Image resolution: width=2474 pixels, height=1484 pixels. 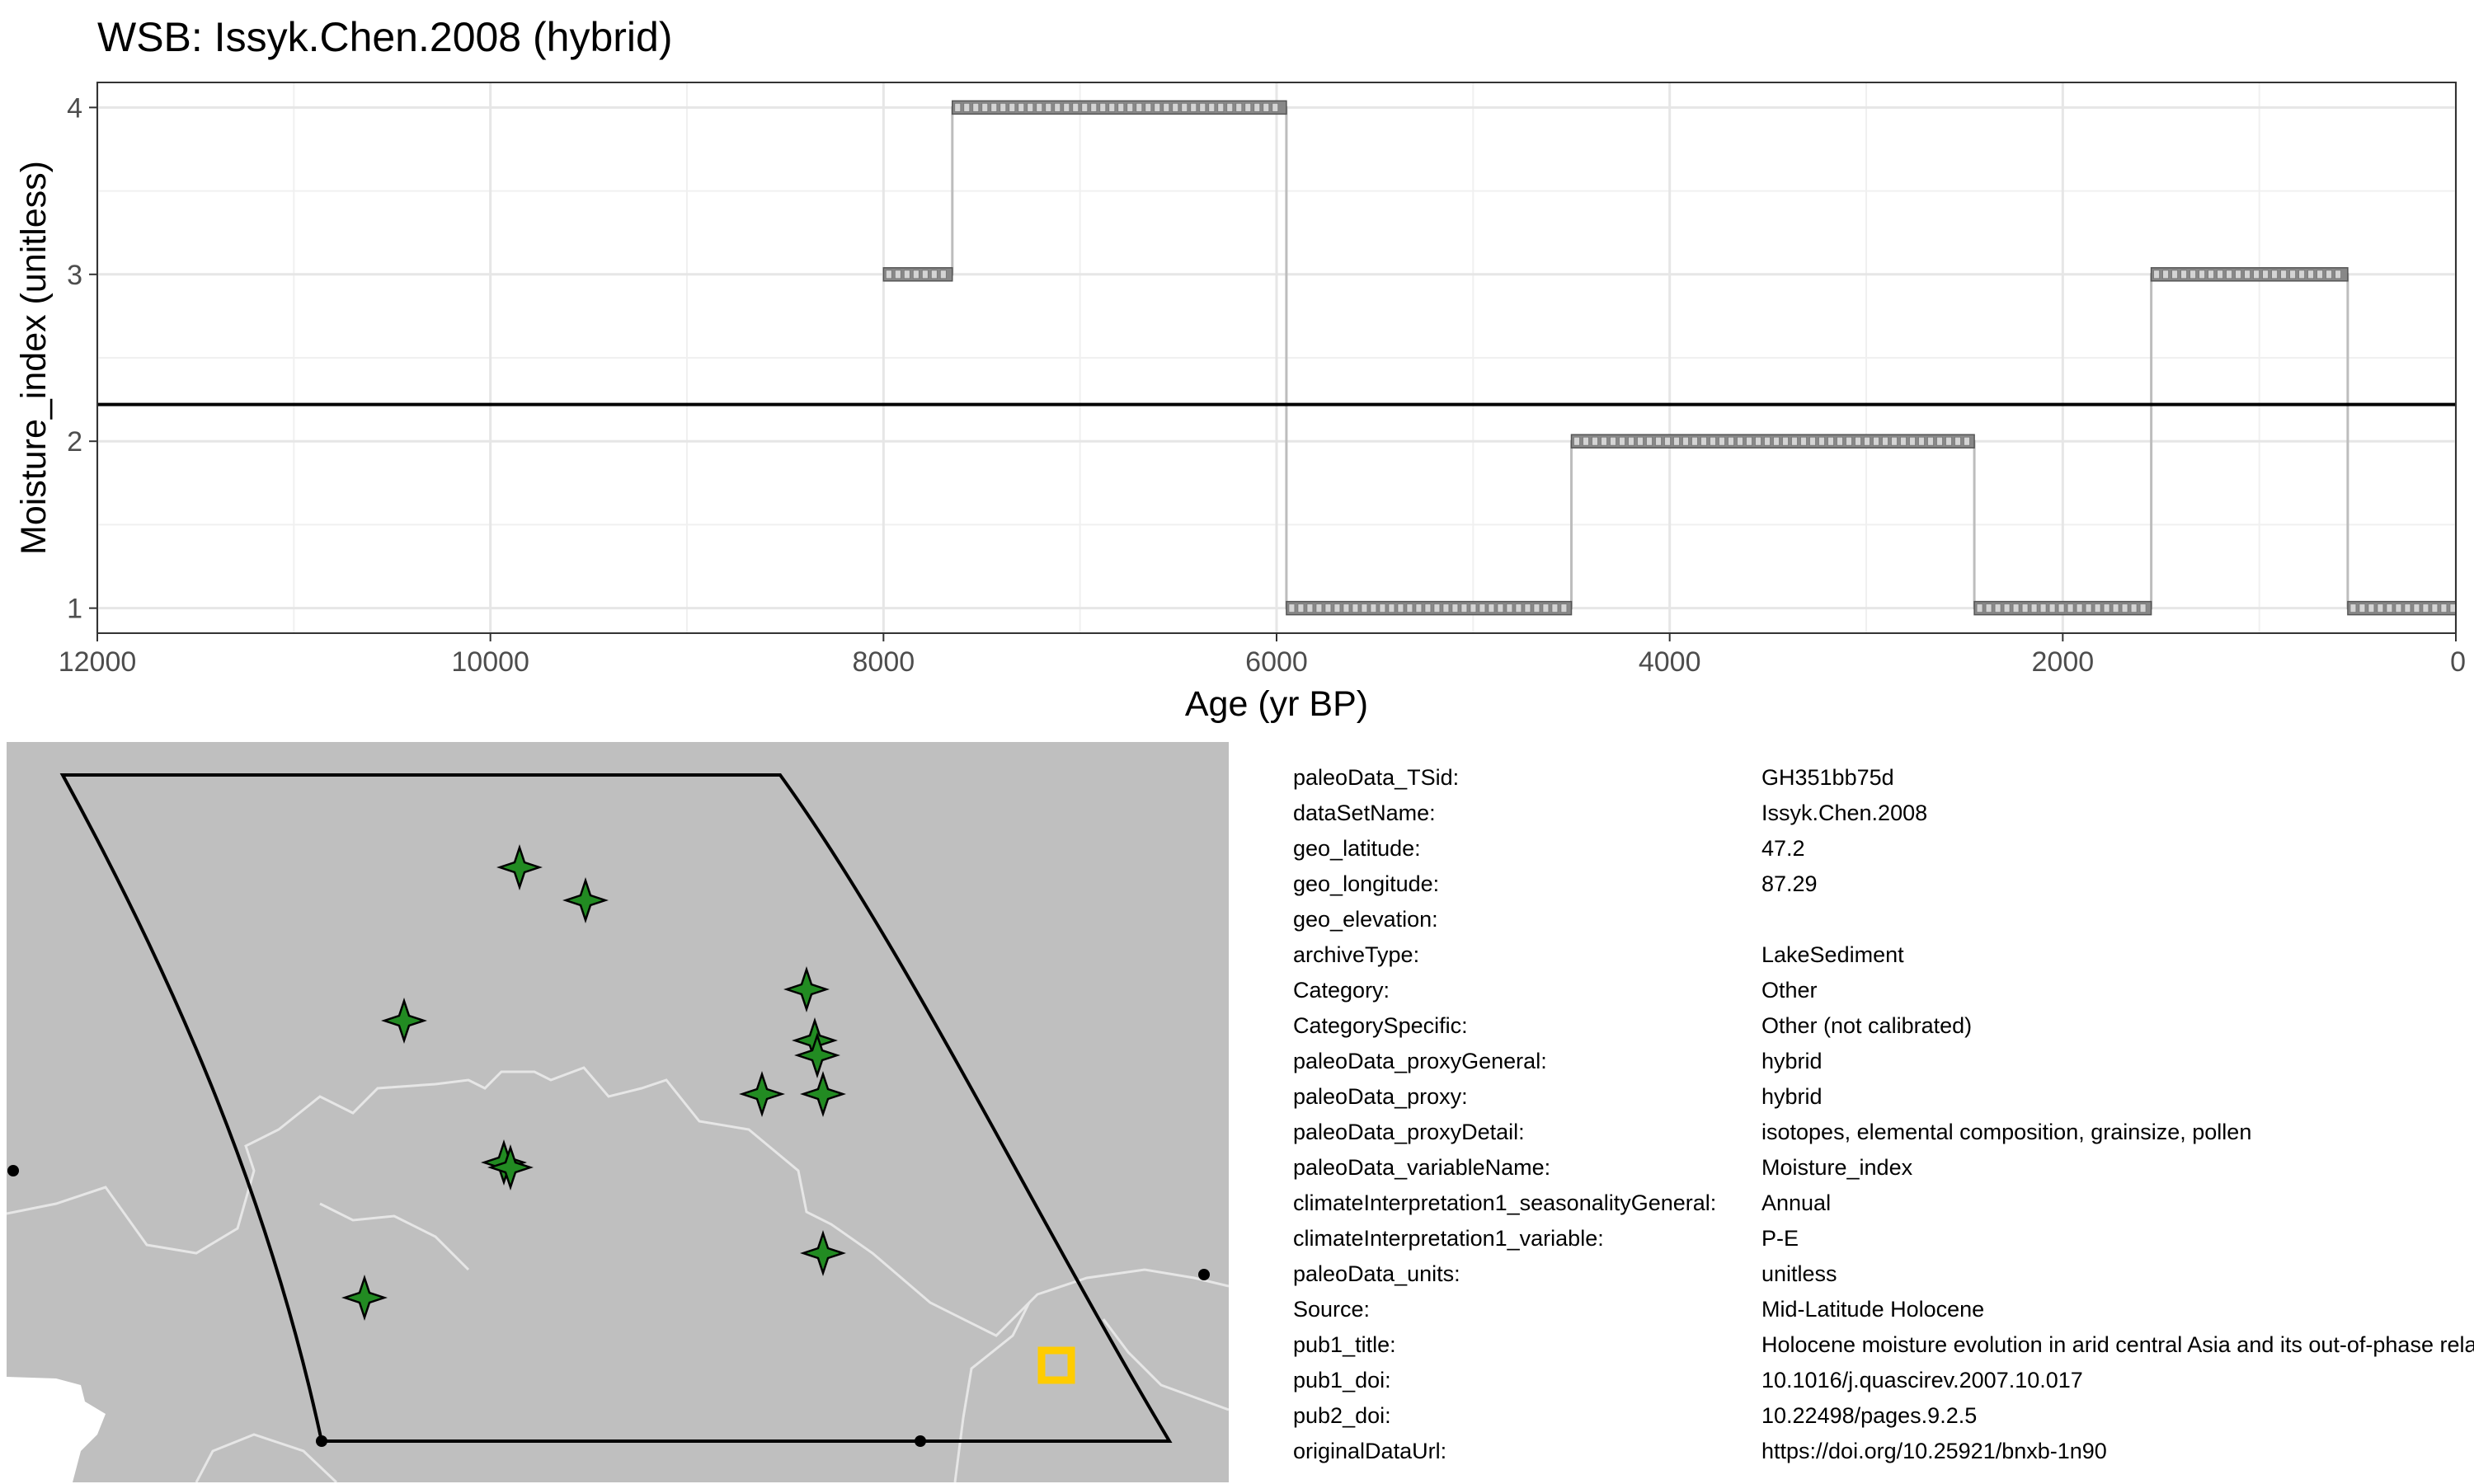 What do you see at coordinates (1276, 662) in the screenshot?
I see `x-tick-label: 6000` at bounding box center [1276, 662].